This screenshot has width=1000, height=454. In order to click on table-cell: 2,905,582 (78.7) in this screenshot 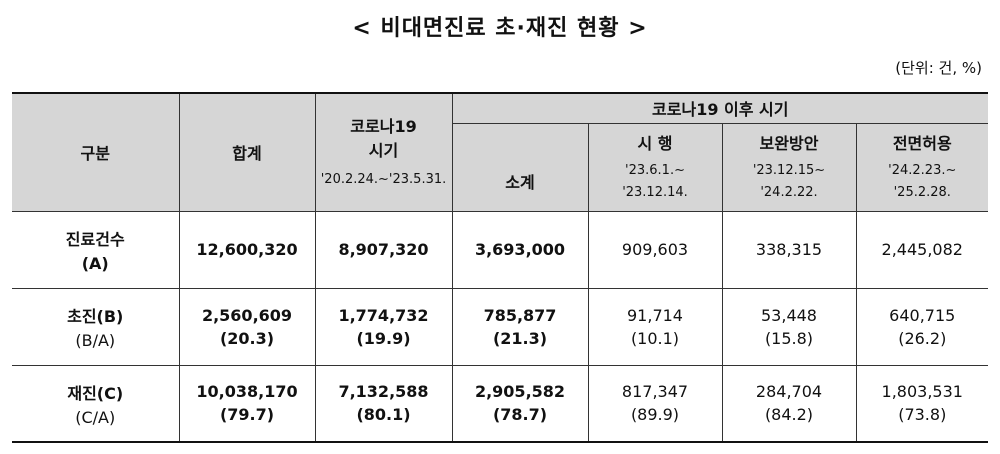, I will do `click(520, 403)`.